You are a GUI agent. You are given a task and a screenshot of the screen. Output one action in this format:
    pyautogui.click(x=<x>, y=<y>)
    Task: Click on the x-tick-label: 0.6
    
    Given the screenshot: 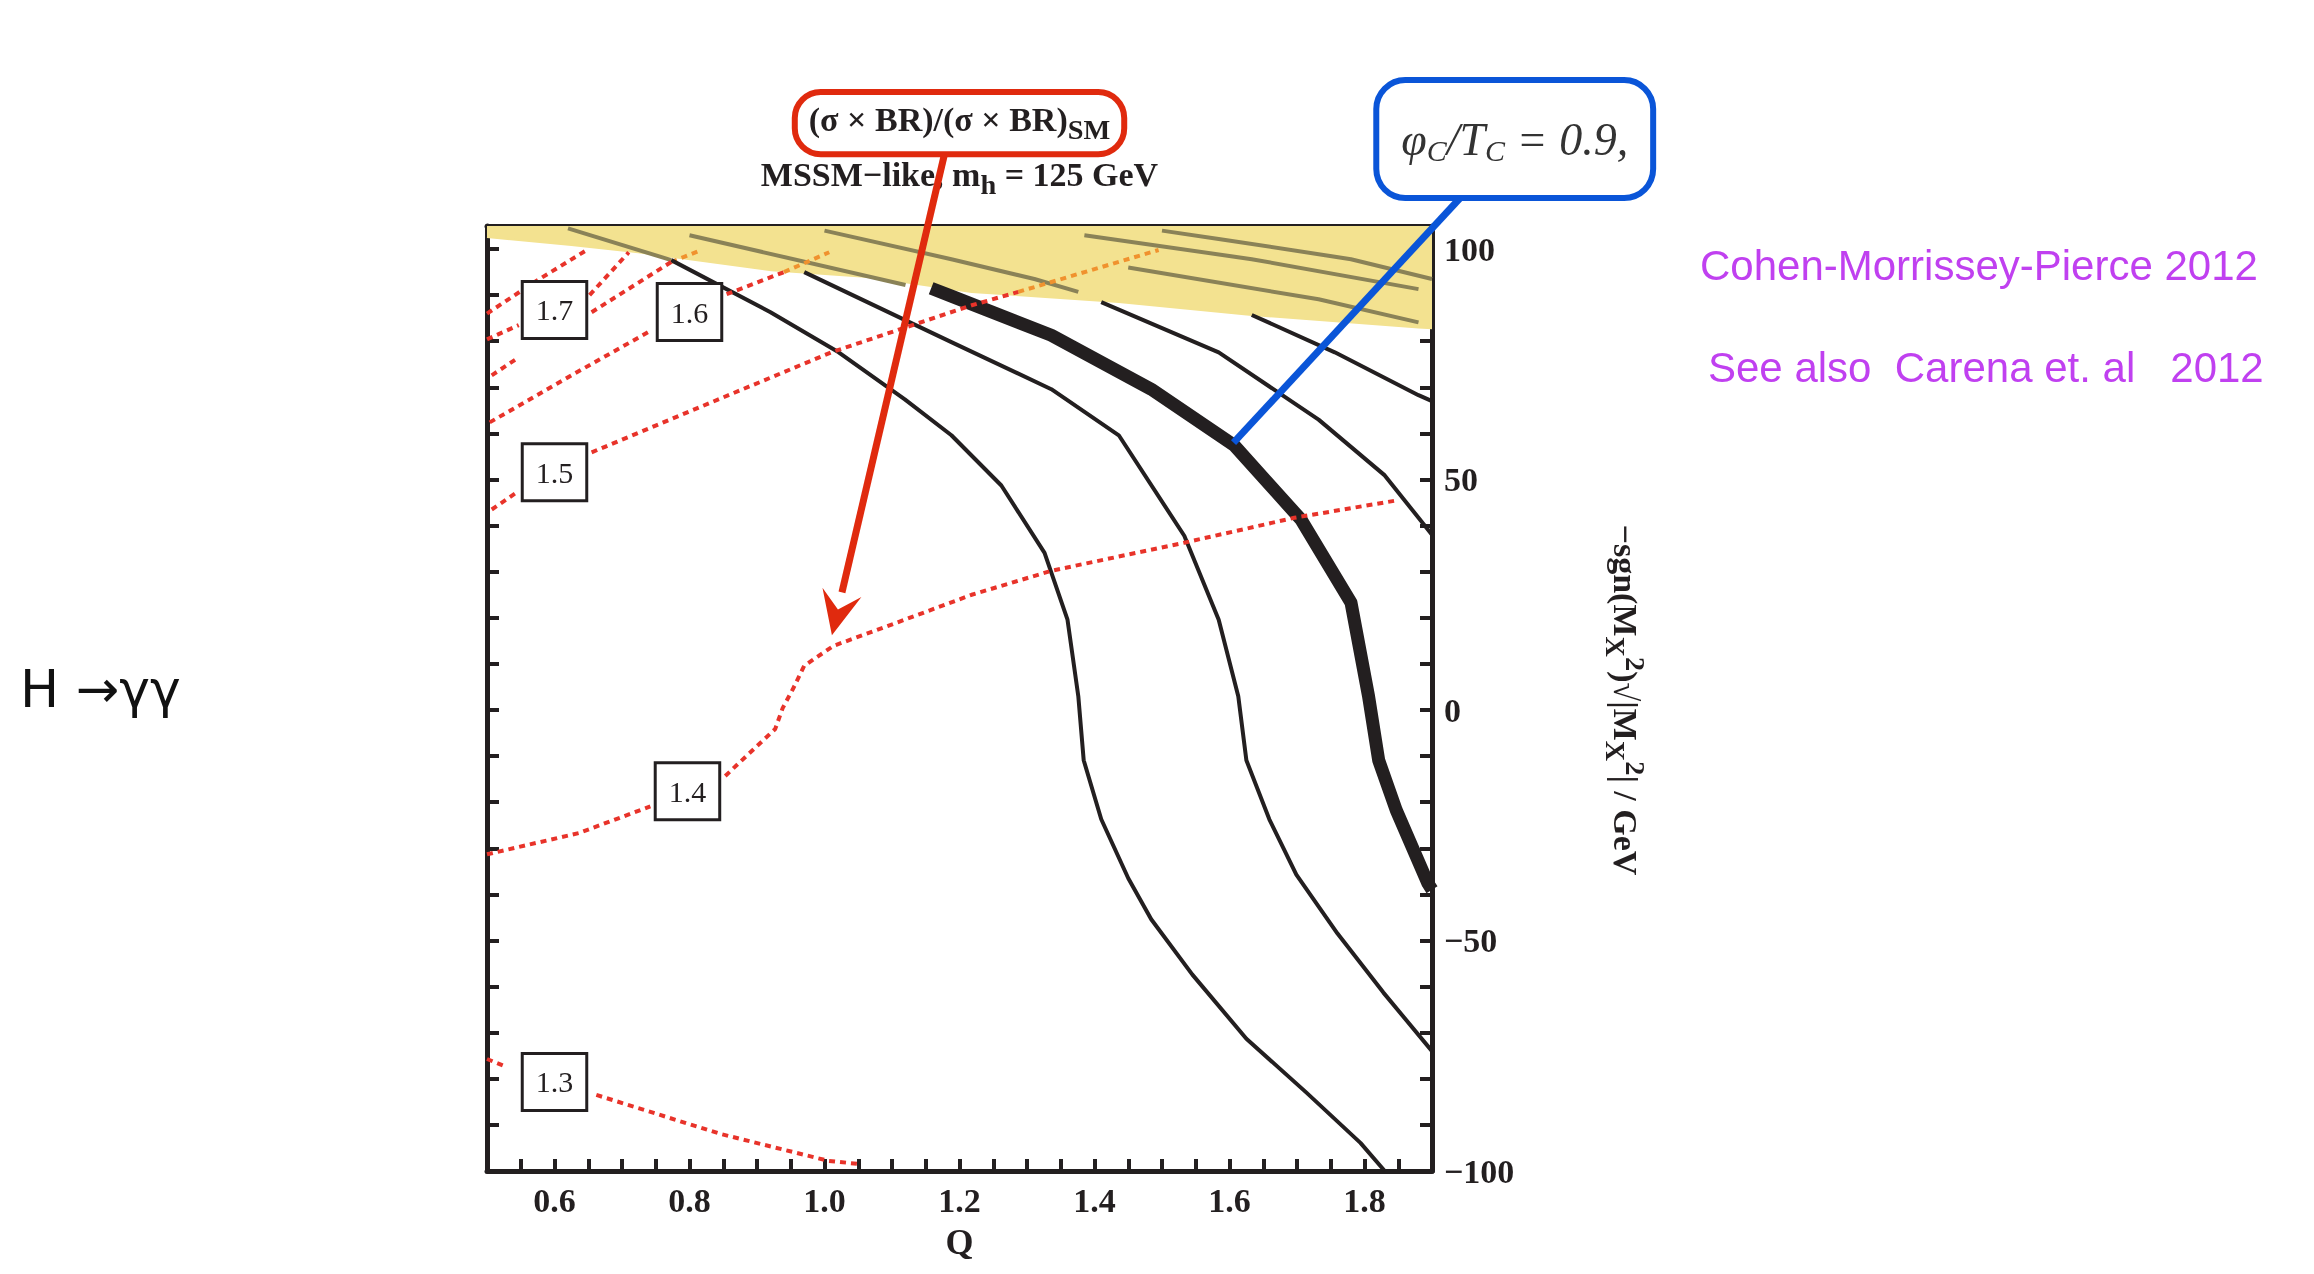 What is the action you would take?
    pyautogui.click(x=554, y=1200)
    